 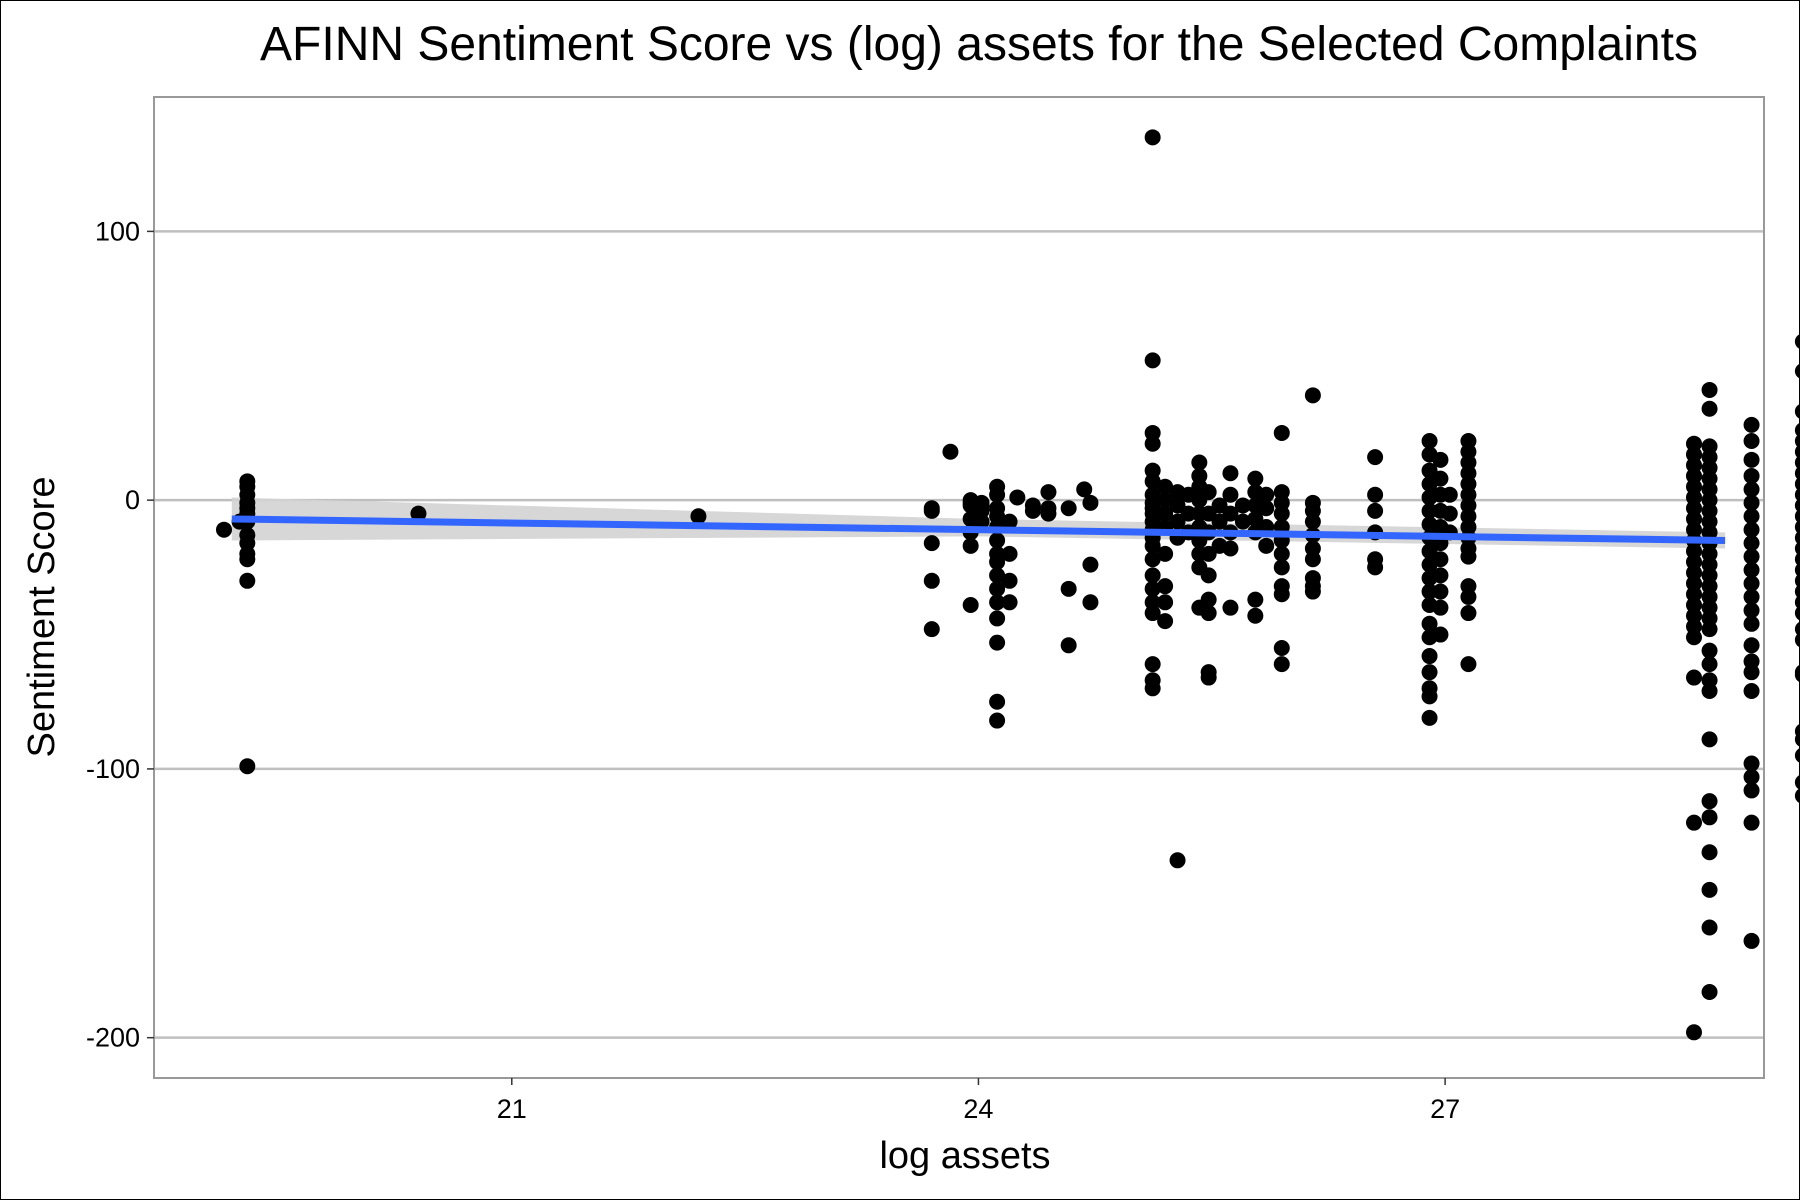 What do you see at coordinates (117, 231) in the screenshot?
I see `y-tick-label: 100` at bounding box center [117, 231].